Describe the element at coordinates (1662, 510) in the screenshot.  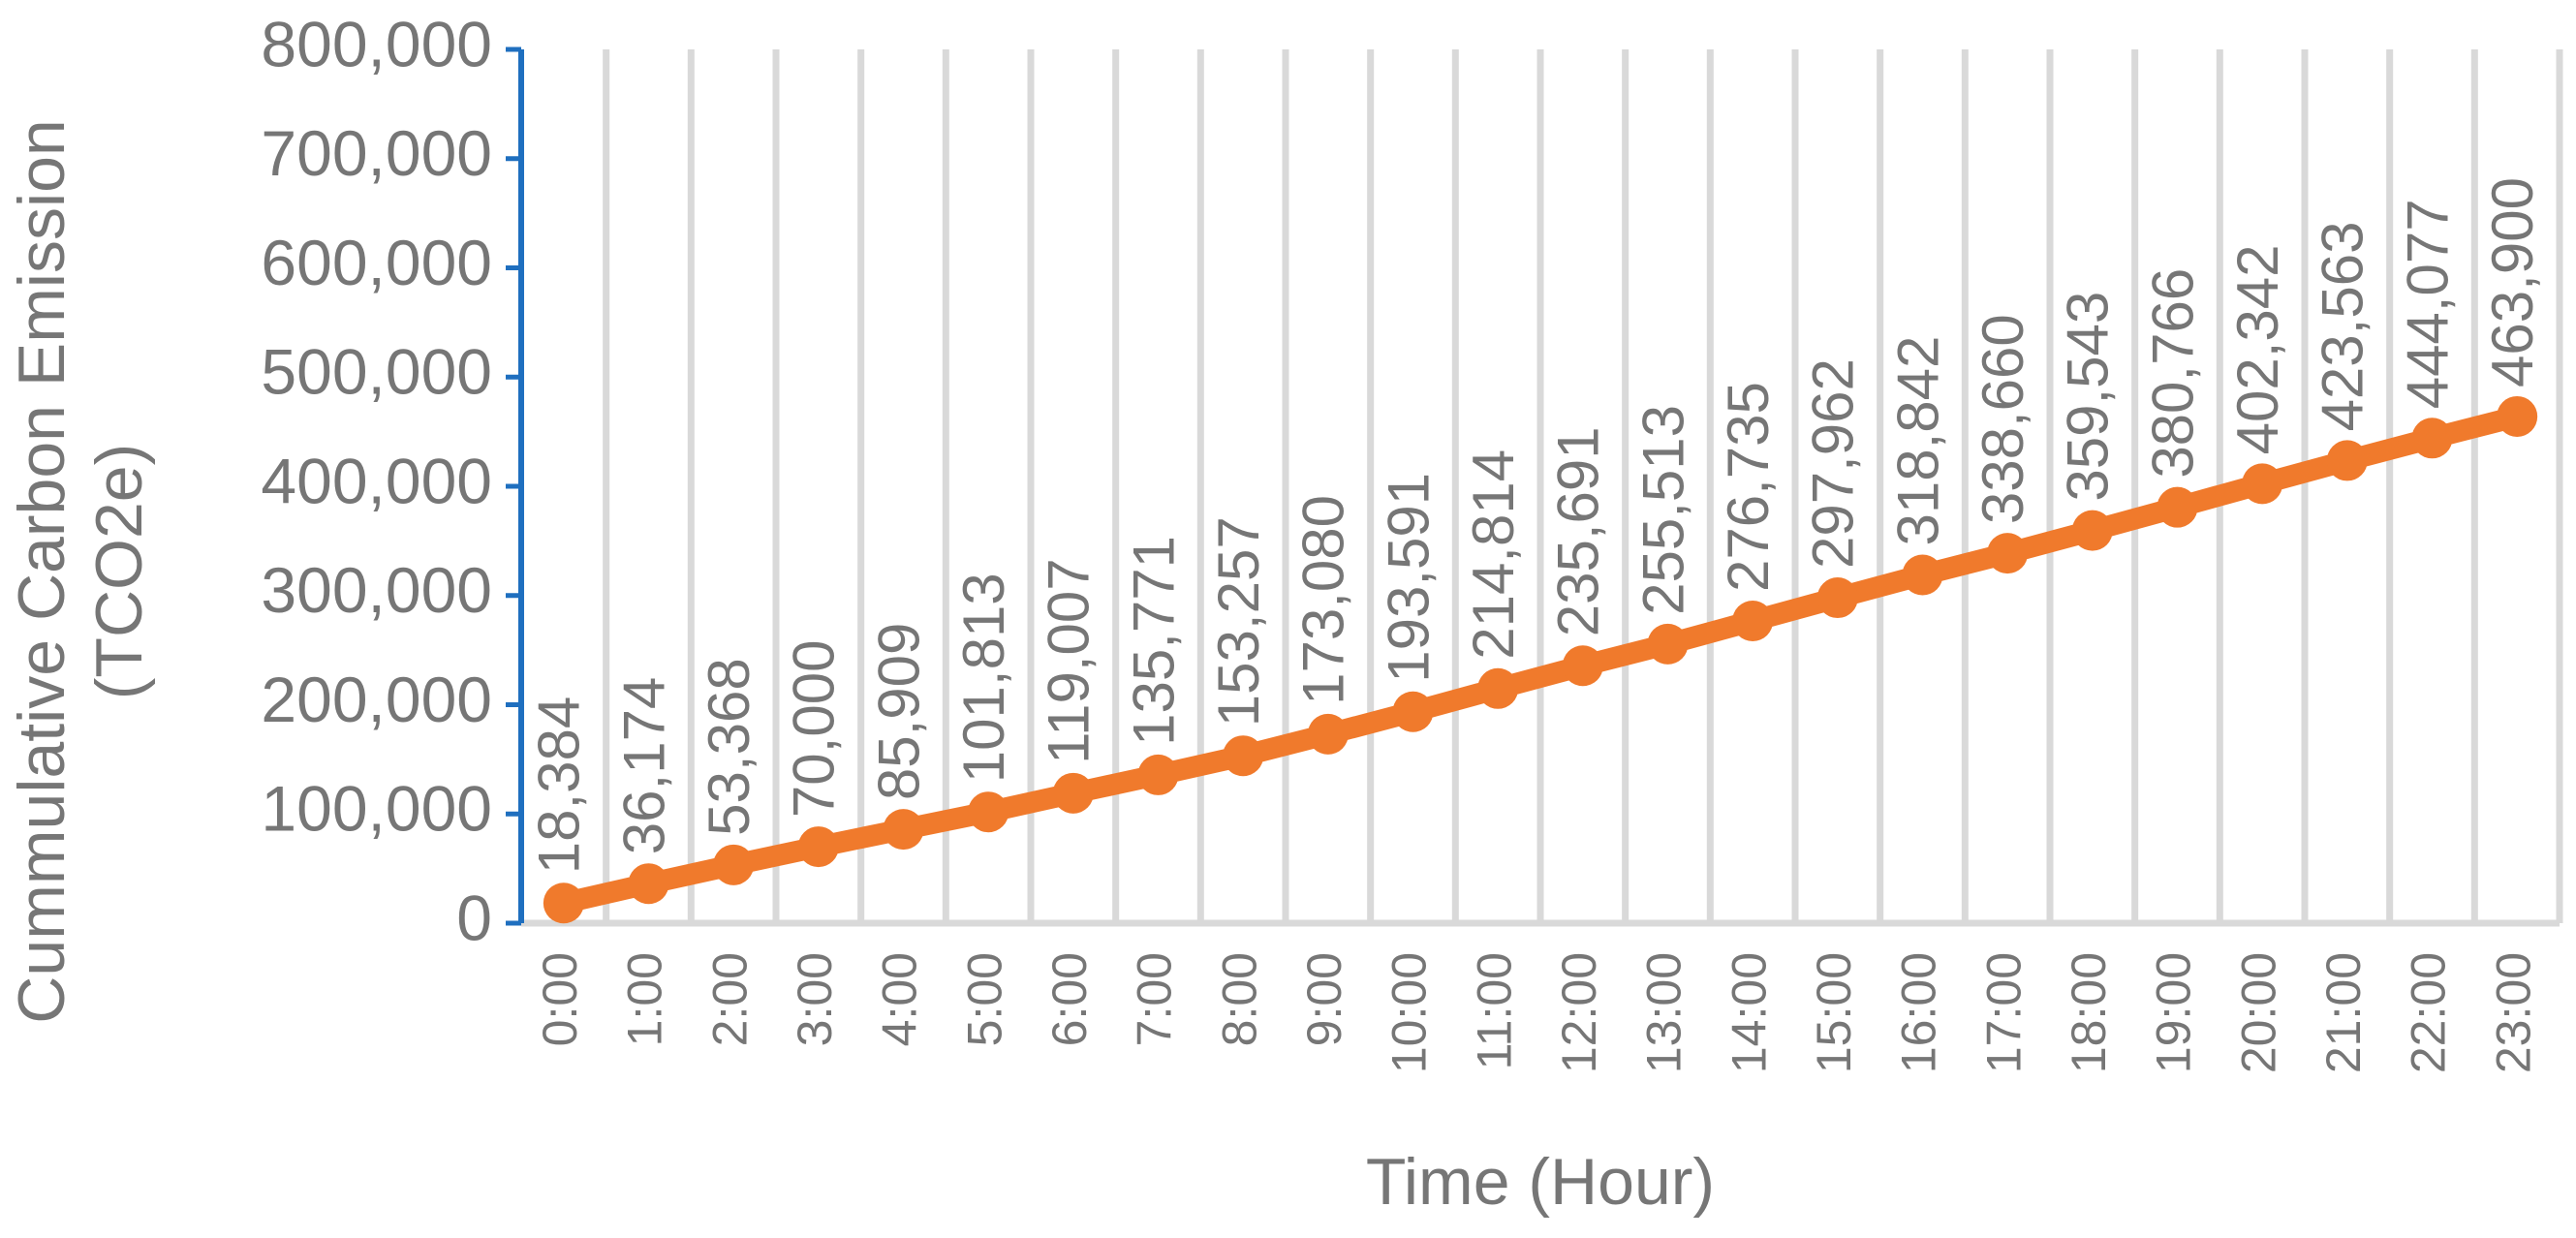
I see `data-label: 255,513` at that location.